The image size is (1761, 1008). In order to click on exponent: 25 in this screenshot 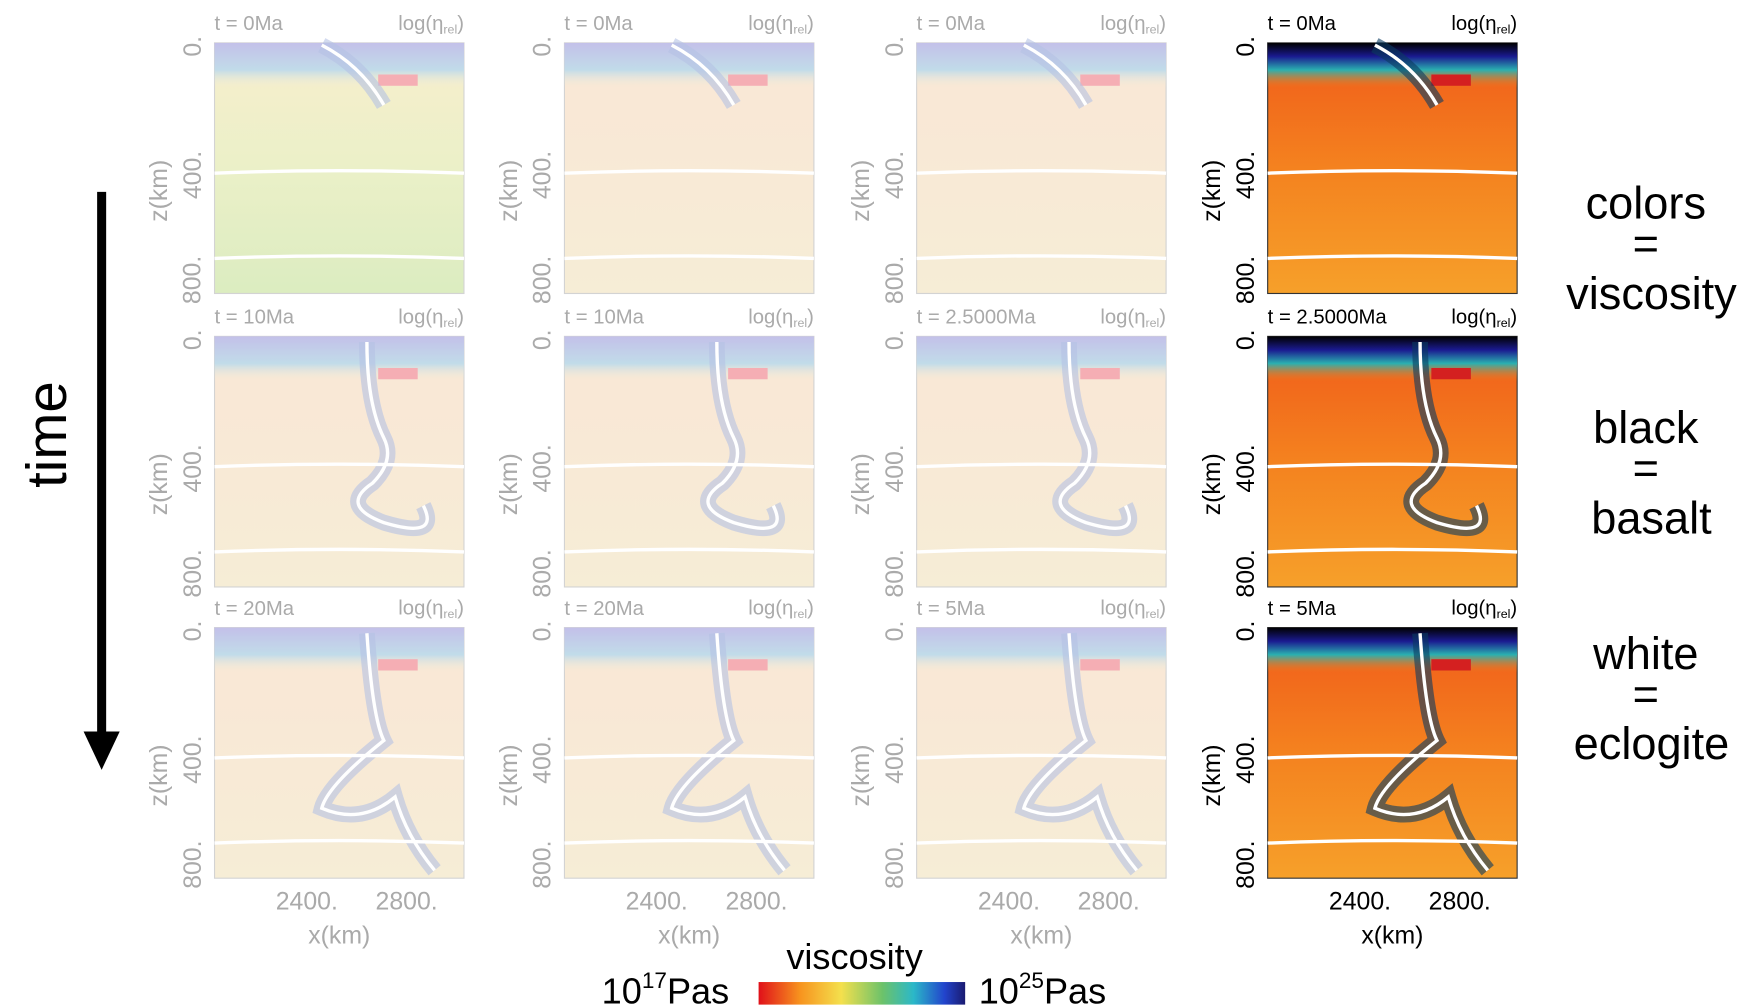, I will do `click(1031, 980)`.